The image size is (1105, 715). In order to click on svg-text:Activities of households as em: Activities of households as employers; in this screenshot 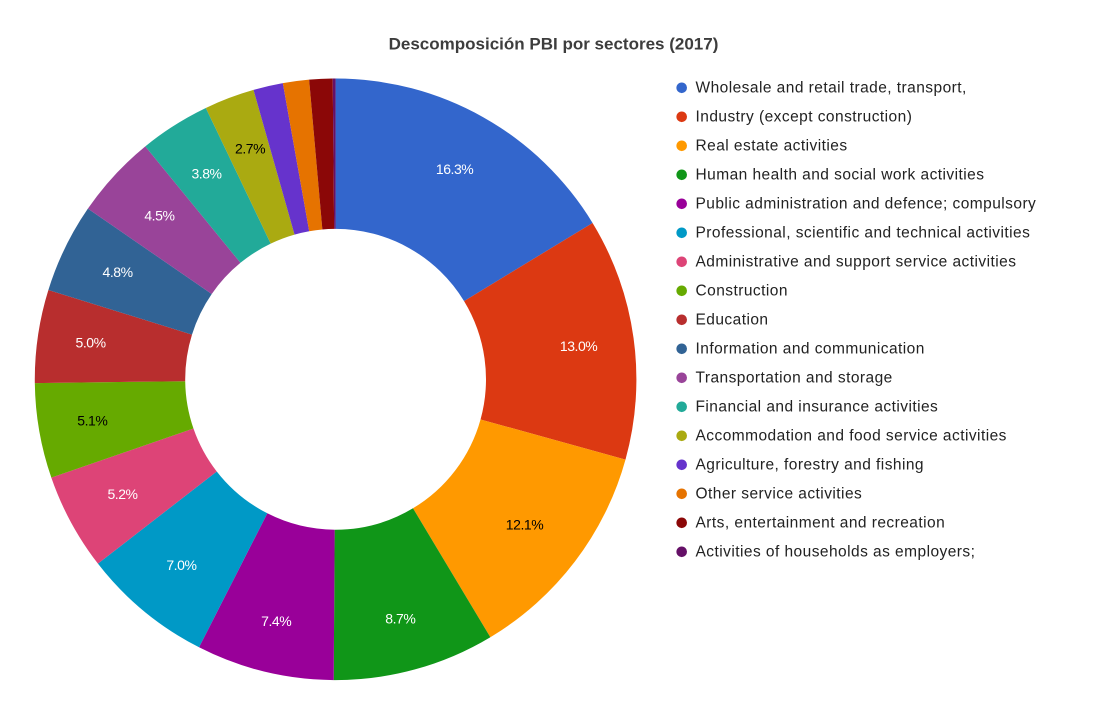, I will do `click(836, 551)`.